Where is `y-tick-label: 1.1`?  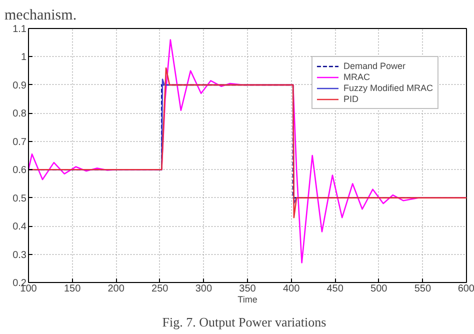
y-tick-label: 1.1 is located at coordinates (19, 29).